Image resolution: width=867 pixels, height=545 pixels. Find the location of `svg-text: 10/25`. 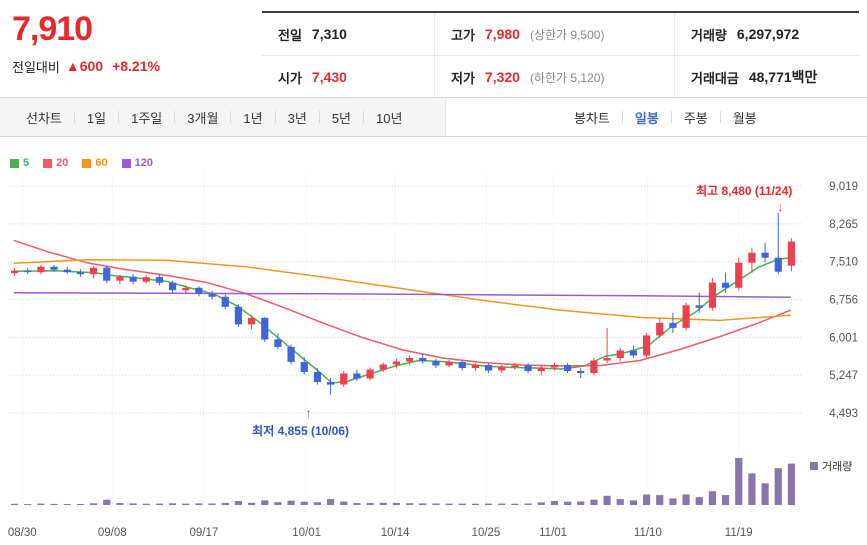

svg-text: 10/25 is located at coordinates (486, 533).